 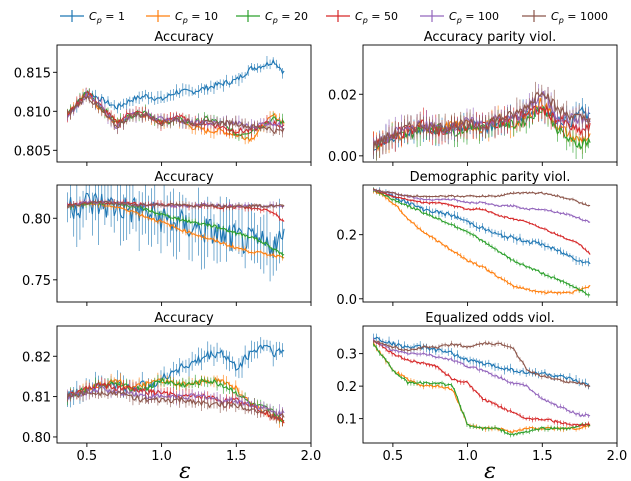 I want to click on x-axis-label-right: ε, so click(x=490, y=470).